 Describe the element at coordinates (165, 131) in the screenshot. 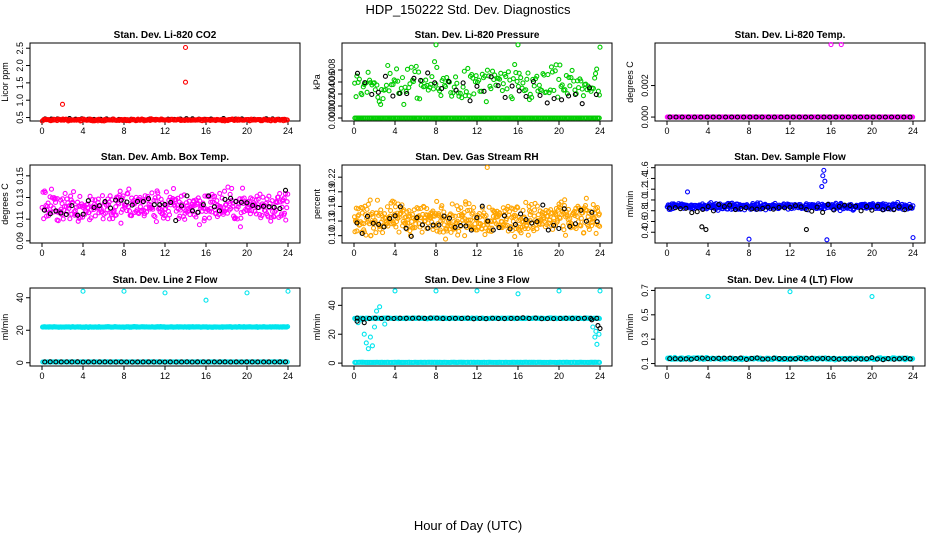

I see `x-tick-label: 12` at that location.